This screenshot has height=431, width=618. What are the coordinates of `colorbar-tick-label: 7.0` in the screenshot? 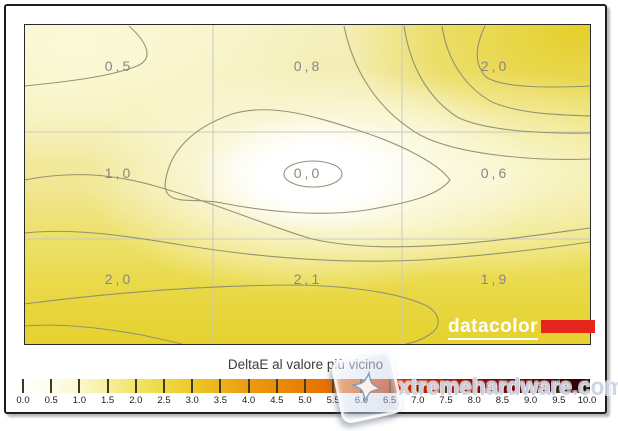 It's located at (418, 400).